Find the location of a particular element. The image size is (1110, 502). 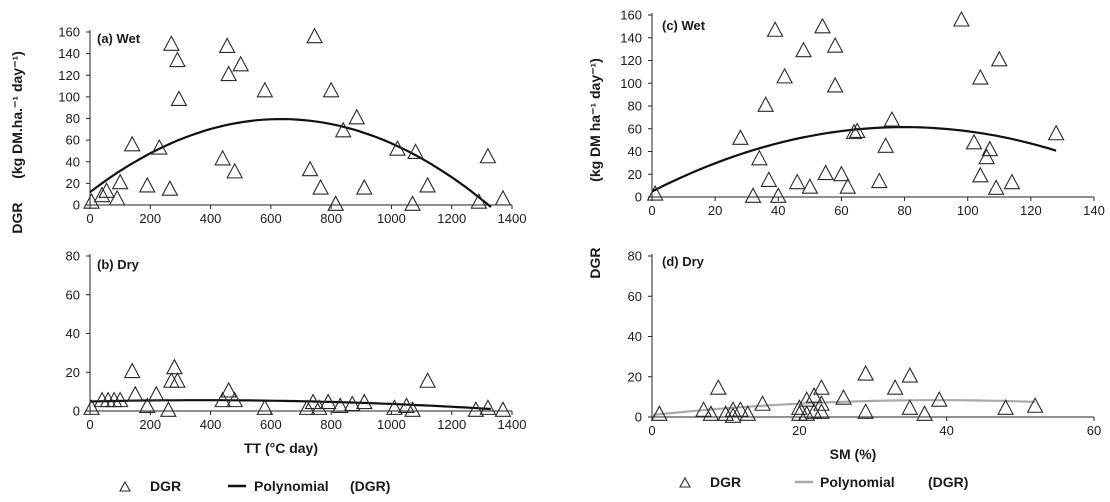

y-tick-label-a: 100 is located at coordinates (69, 96).